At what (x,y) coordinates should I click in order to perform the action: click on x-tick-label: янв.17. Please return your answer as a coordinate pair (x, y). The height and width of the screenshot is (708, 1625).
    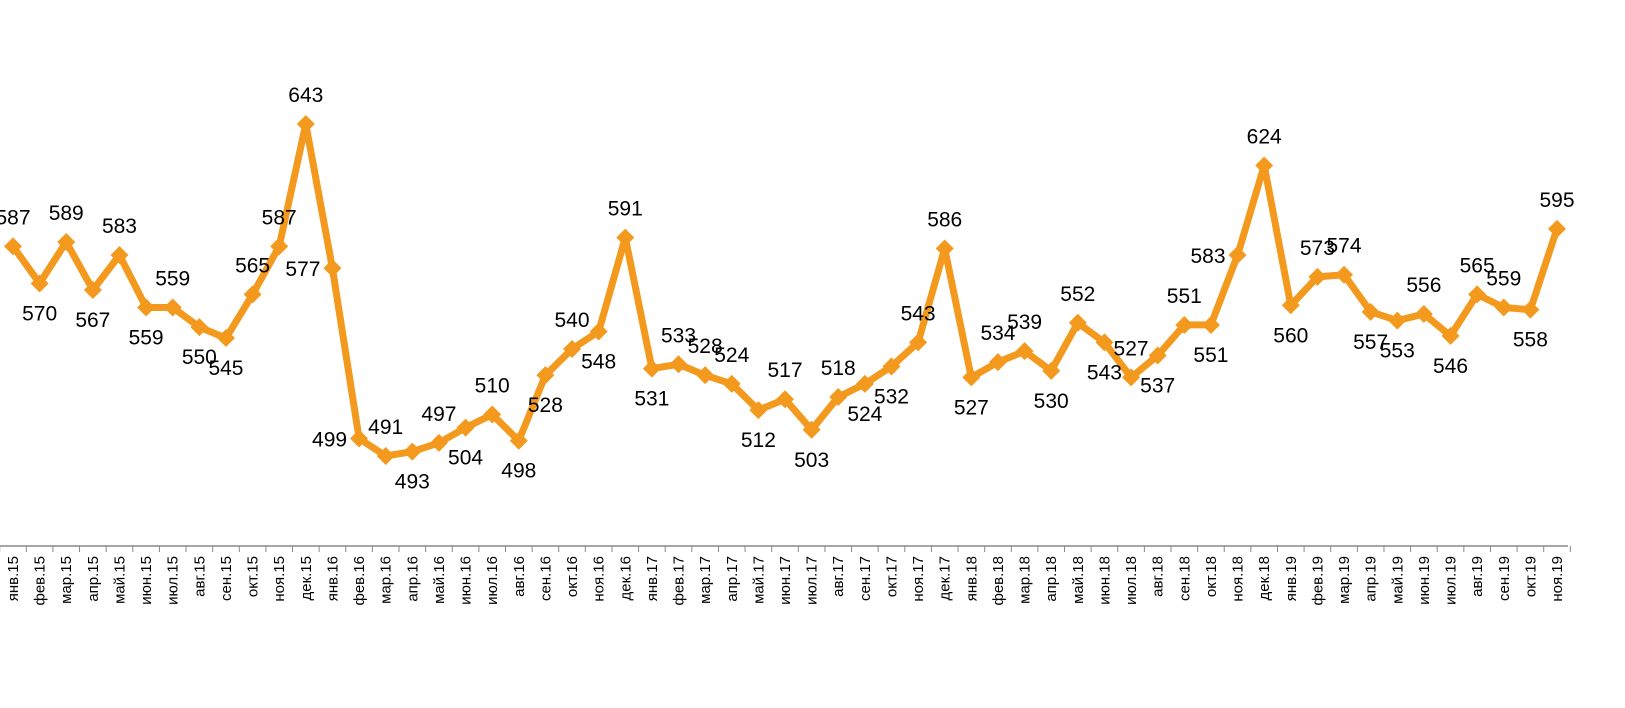
    Looking at the image, I should click on (652, 578).